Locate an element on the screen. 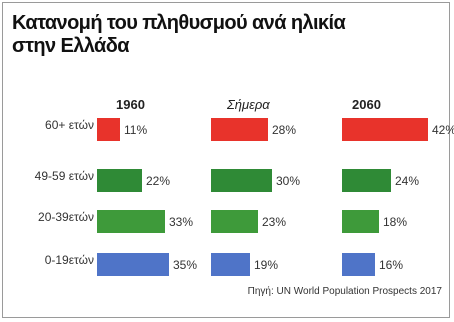 This screenshot has height=322, width=454. value-label-2-3: 16% is located at coordinates (391, 265).